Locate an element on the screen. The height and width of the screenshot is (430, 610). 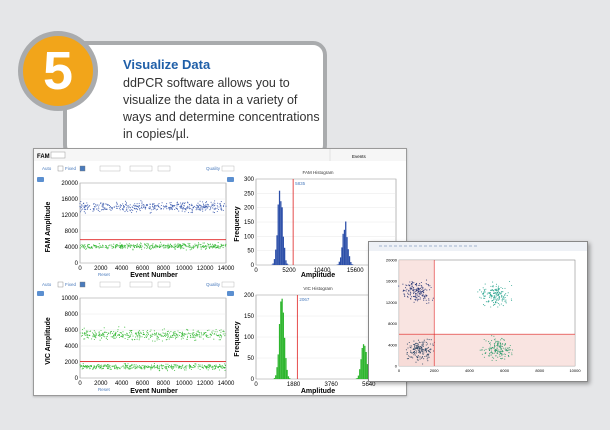
channel-select is located at coordinates (58, 155).